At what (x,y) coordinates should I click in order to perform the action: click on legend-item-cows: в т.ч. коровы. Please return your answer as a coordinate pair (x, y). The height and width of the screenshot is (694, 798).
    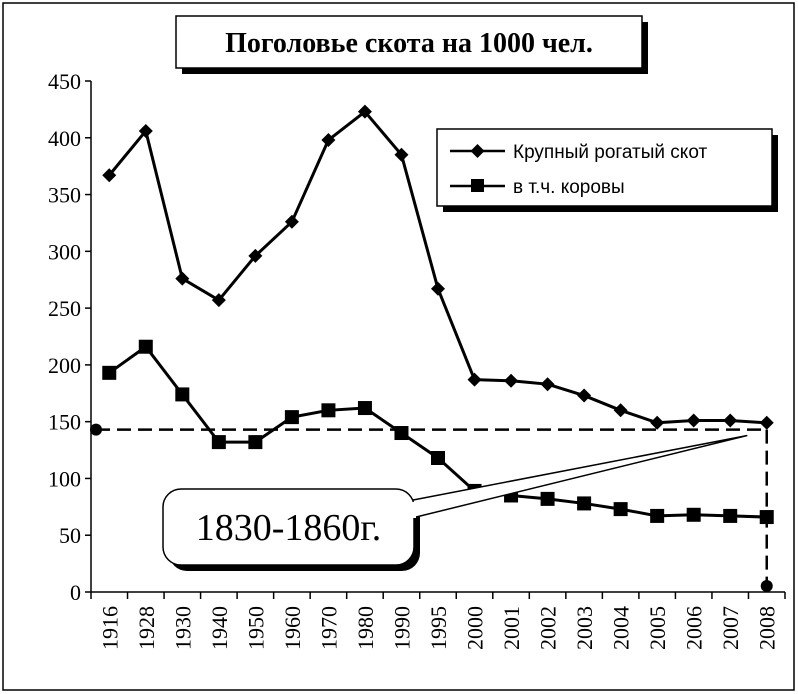
    Looking at the image, I should click on (537, 187).